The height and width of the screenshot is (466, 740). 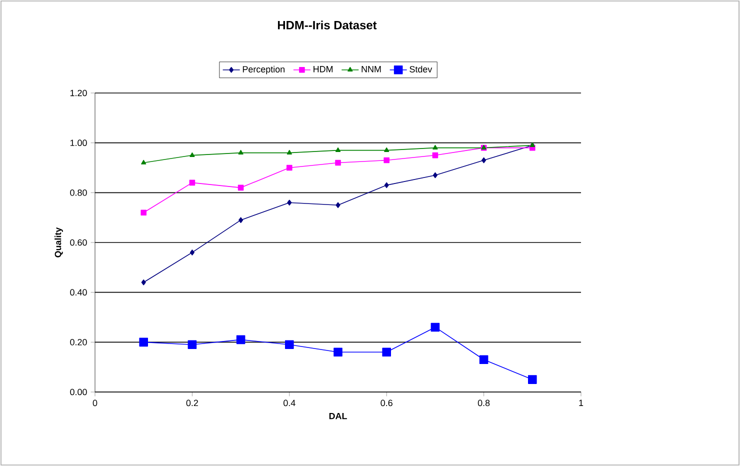 I want to click on y-axis-title: Quality, so click(x=58, y=242).